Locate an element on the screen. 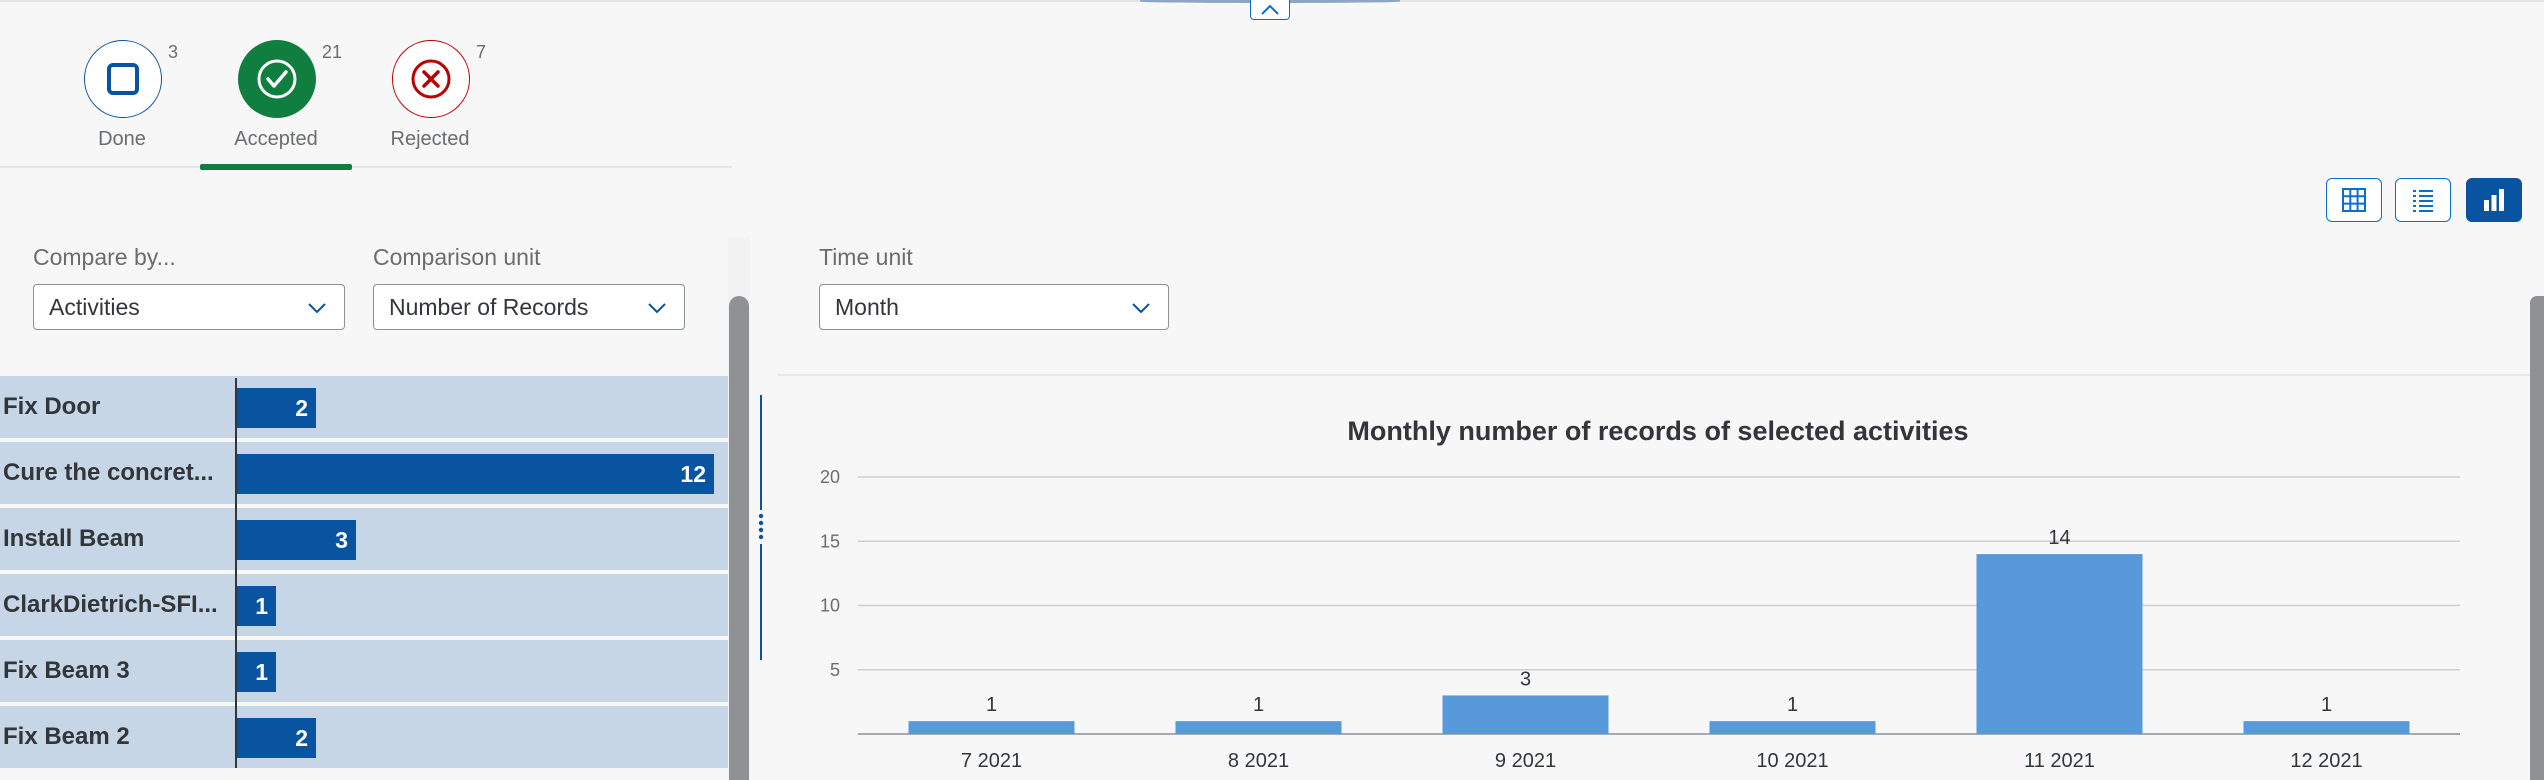 This screenshot has width=2544, height=780. activity-bar: 12 is located at coordinates (475, 474).